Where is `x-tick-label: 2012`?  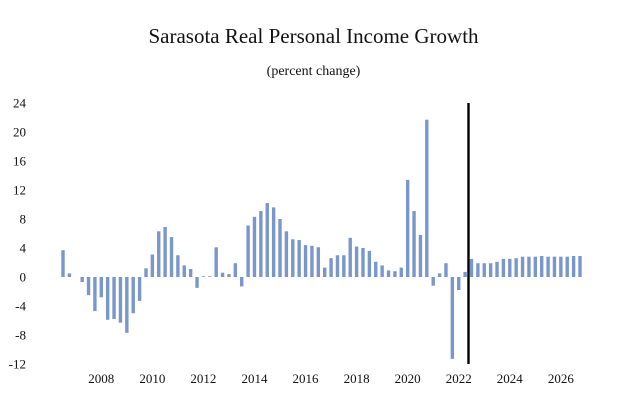 x-tick-label: 2012 is located at coordinates (203, 378).